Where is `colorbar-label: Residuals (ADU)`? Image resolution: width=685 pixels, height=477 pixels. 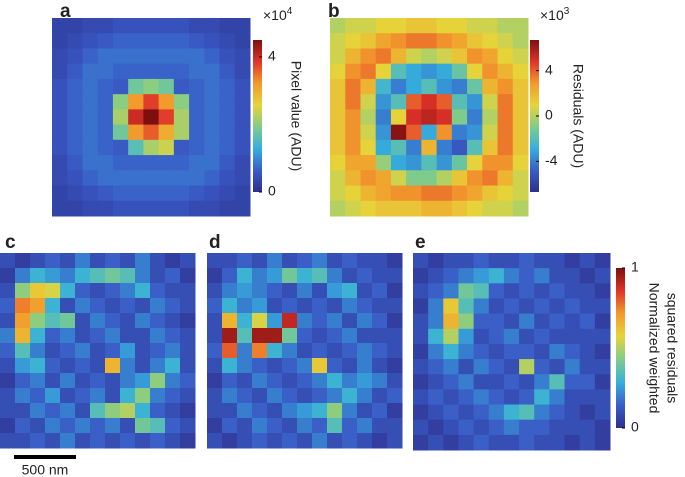 colorbar-label: Residuals (ADU) is located at coordinates (578, 116).